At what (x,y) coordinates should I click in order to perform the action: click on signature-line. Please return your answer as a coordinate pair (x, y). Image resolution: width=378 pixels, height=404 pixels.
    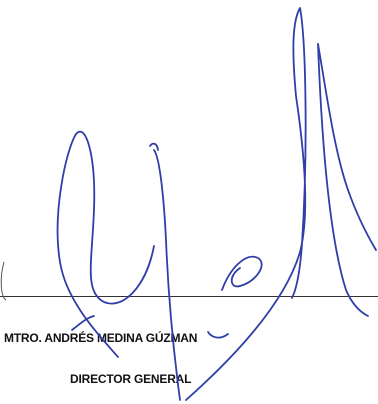
    Looking at the image, I should click on (189, 296).